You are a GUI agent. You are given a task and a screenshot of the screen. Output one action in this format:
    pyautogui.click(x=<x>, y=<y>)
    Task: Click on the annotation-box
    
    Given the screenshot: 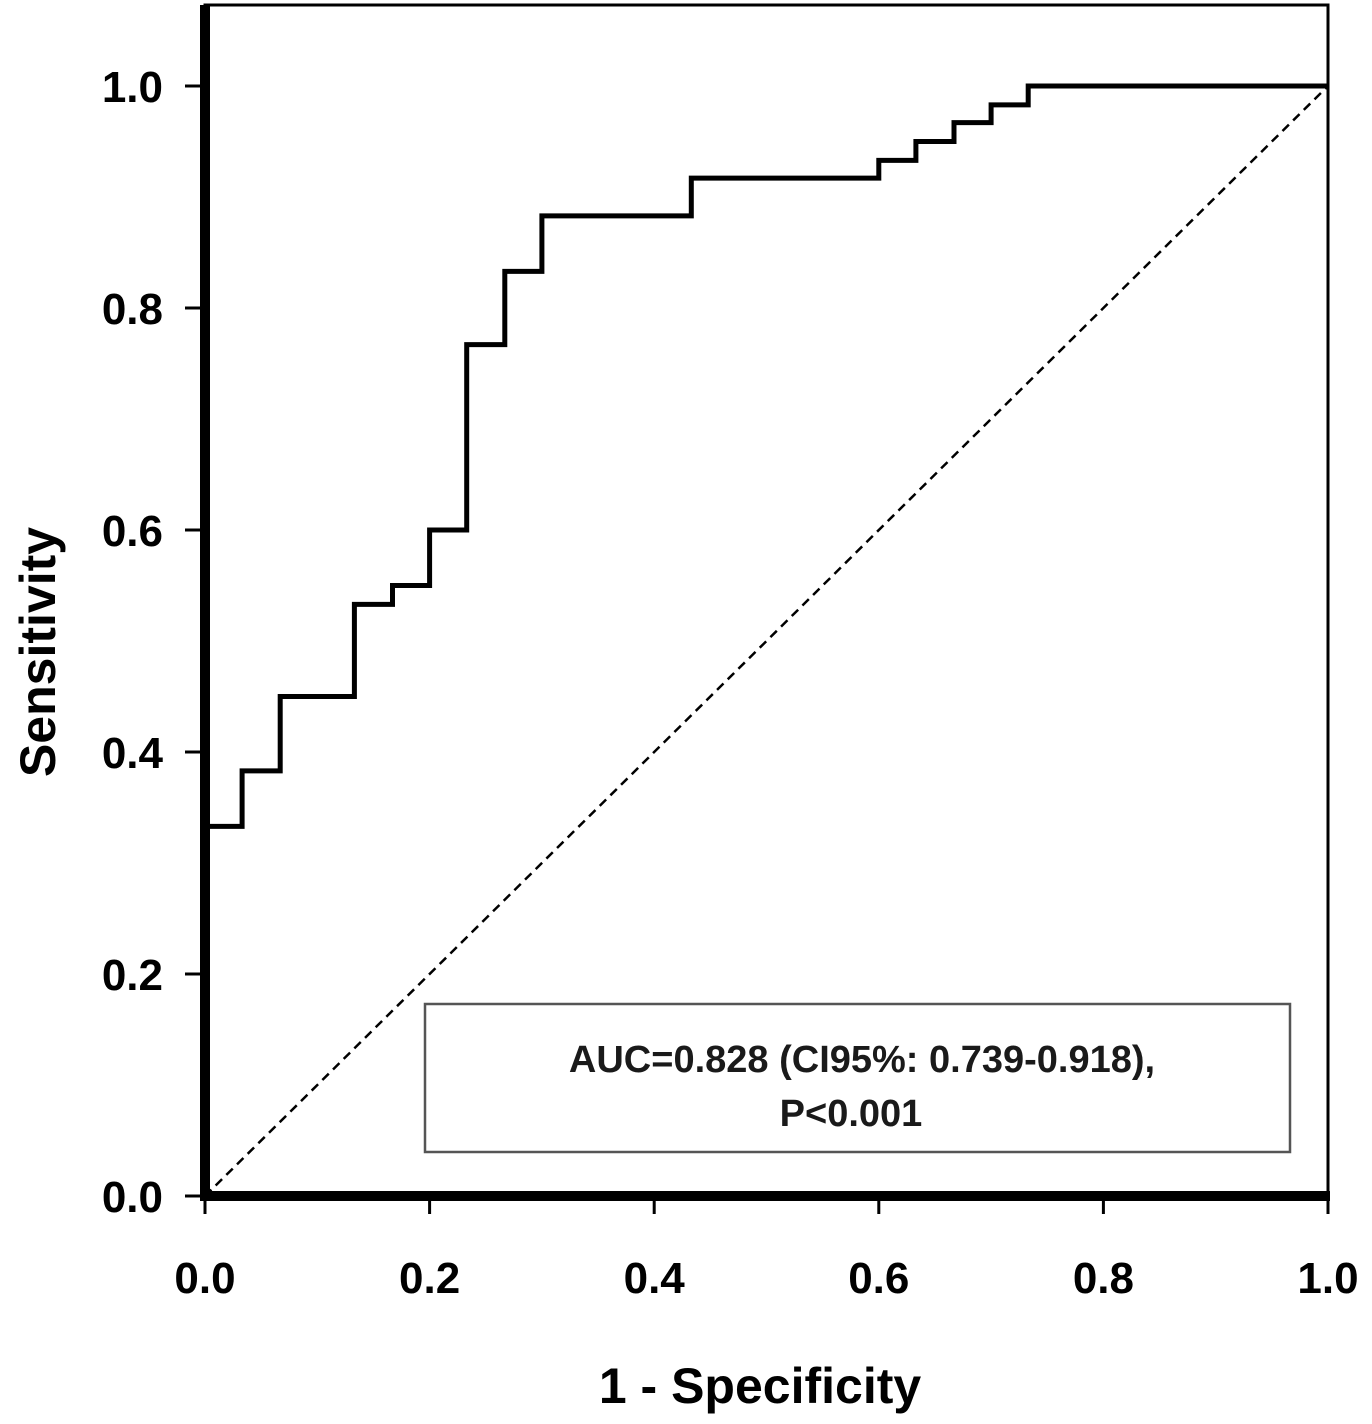 What is the action you would take?
    pyautogui.click(x=857, y=1078)
    